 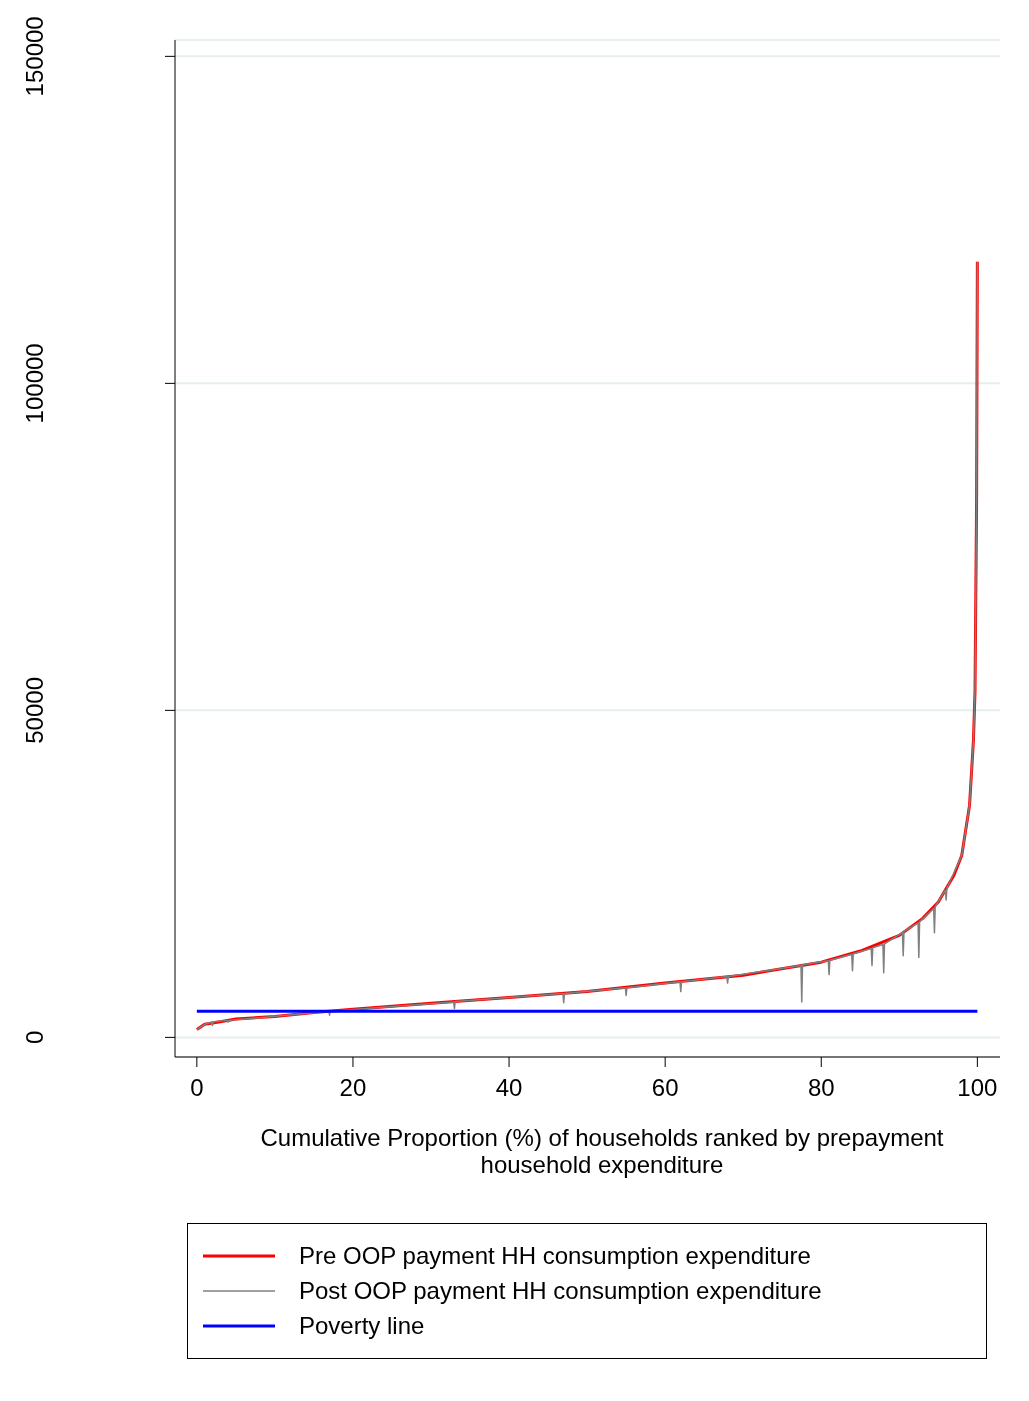 I want to click on x-tick-label: 20, so click(x=353, y=1088).